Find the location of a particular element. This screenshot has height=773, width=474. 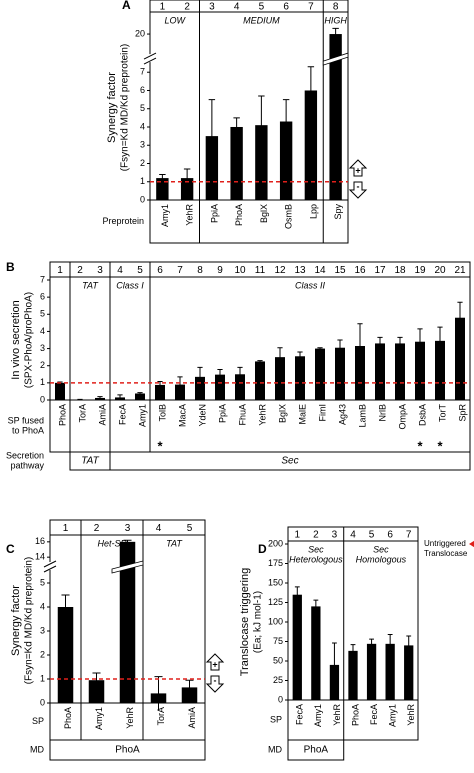

category-label: LamB is located at coordinates (362, 416).